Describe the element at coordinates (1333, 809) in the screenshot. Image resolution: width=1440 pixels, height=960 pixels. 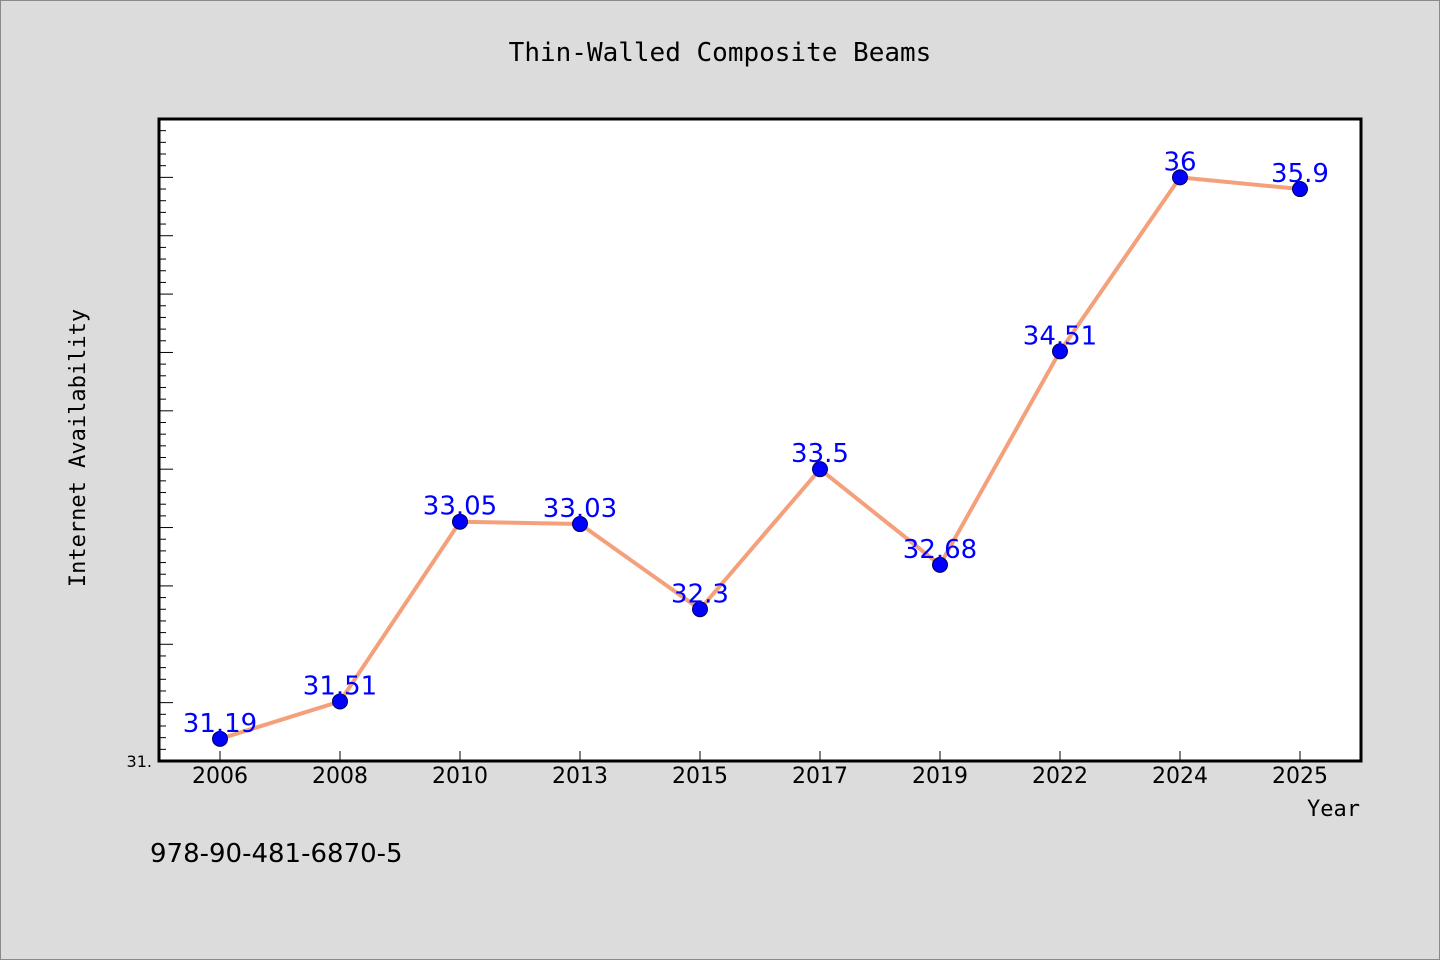
I see `x-axis-label: Year` at that location.